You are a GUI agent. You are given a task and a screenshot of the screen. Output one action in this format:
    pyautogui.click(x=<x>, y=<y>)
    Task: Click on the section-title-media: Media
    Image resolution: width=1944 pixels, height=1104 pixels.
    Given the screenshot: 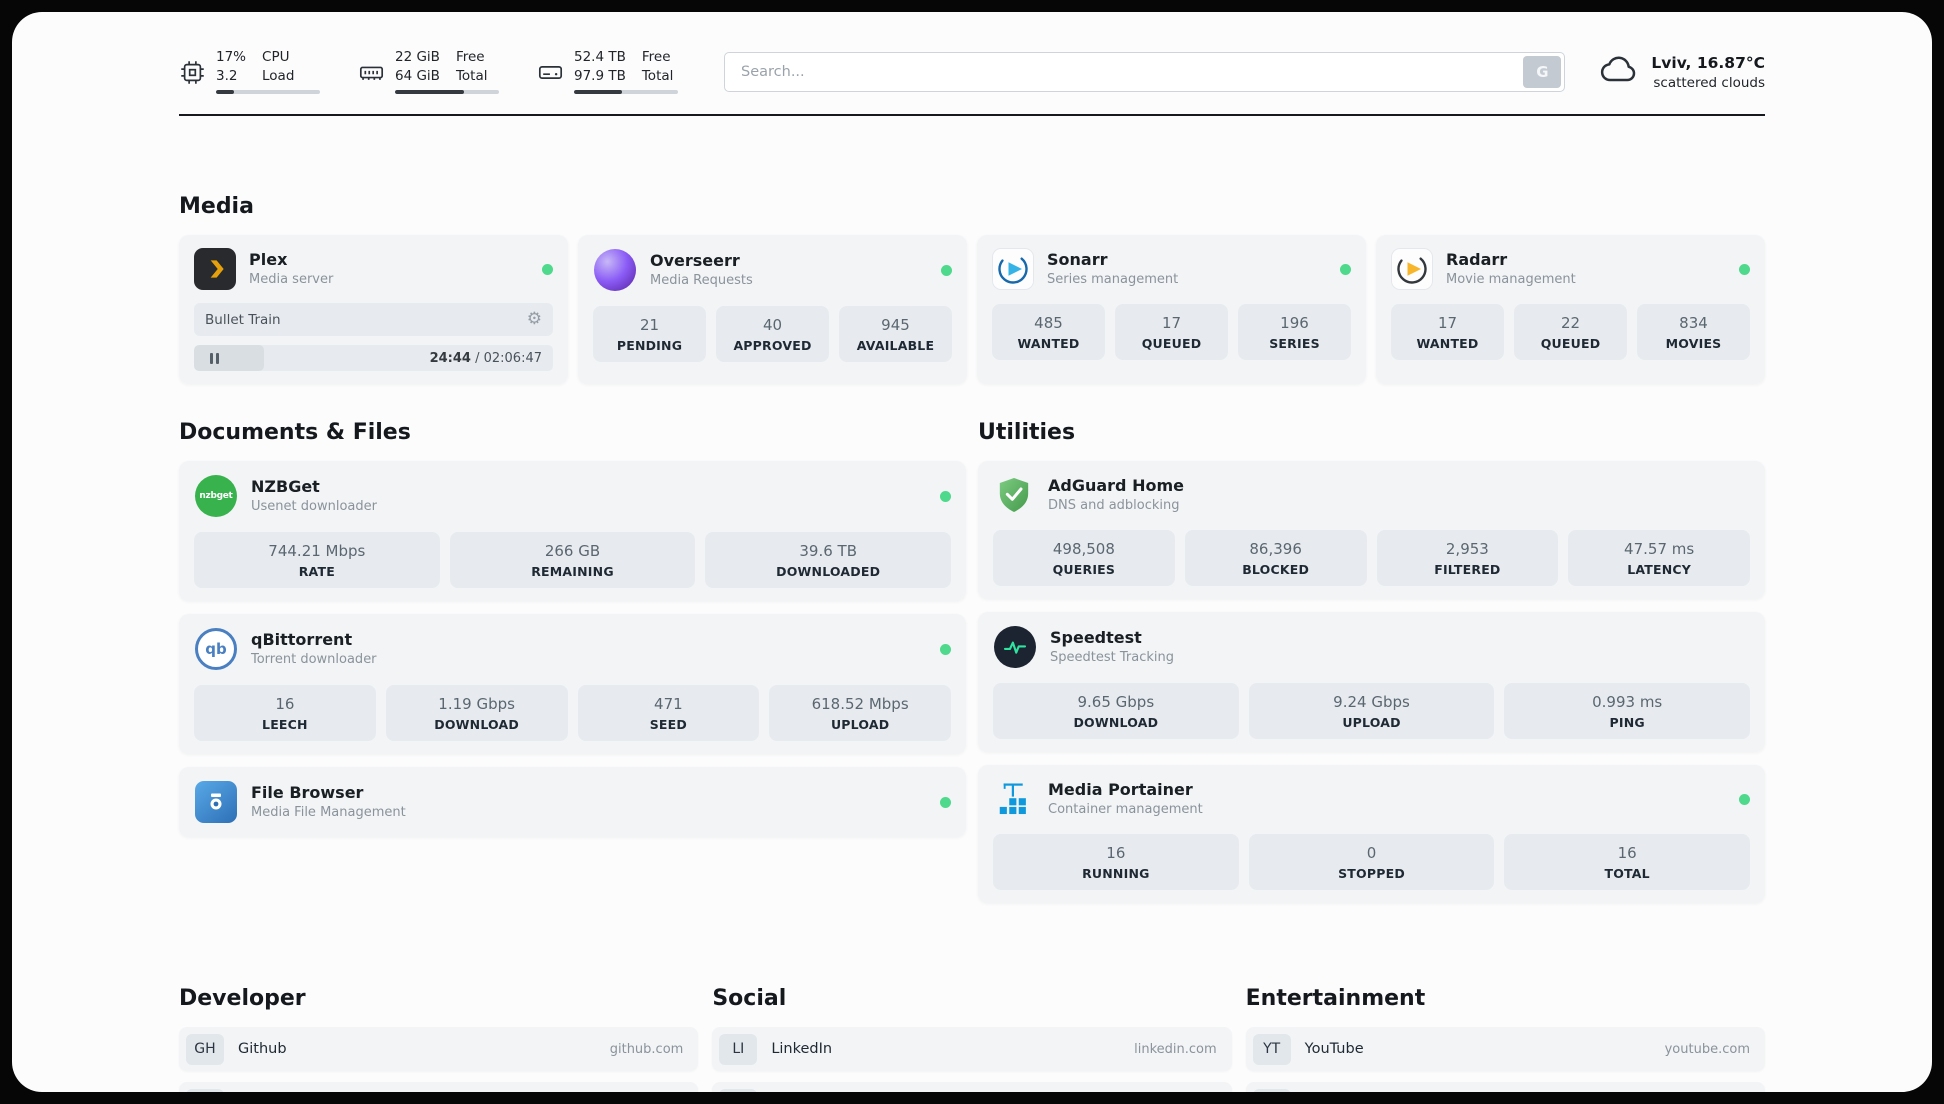 What is the action you would take?
    pyautogui.click(x=216, y=207)
    